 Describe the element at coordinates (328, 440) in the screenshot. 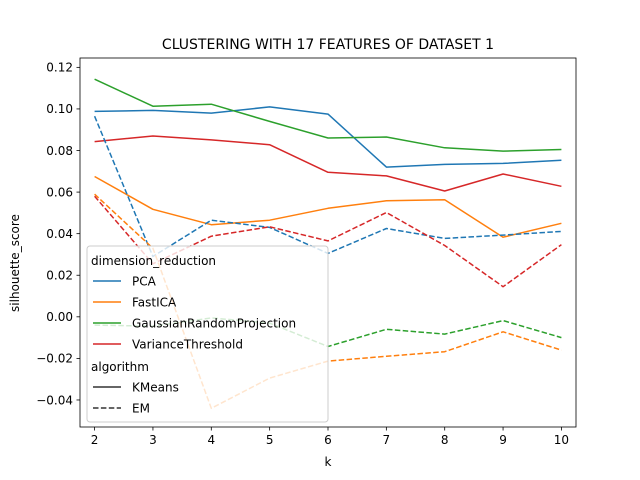

I see `x-tick-label: 6` at that location.